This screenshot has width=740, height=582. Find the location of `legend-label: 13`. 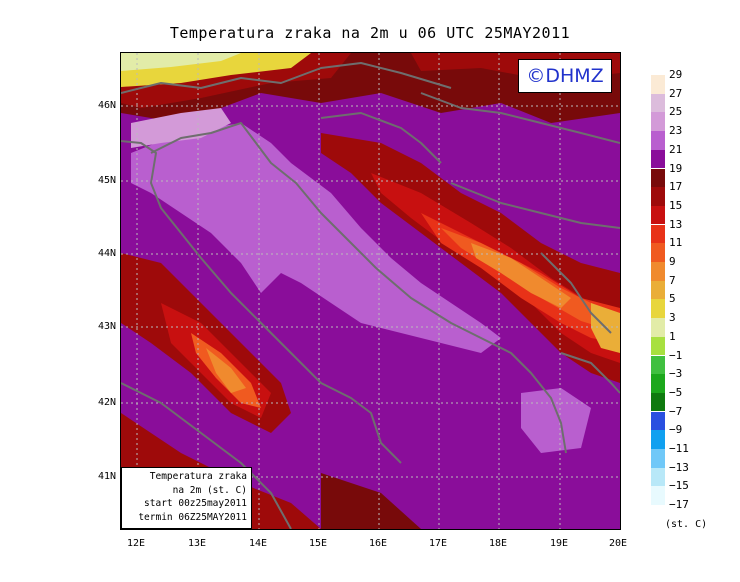

legend-label: 13 is located at coordinates (676, 224).